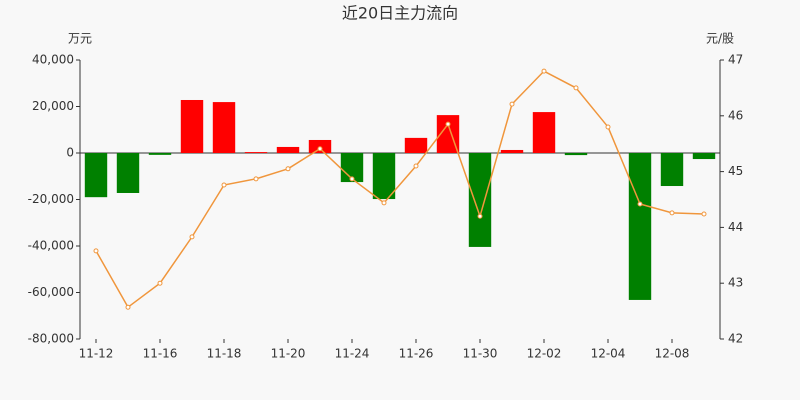  I want to click on y2-tick-label: 45, so click(735, 171).